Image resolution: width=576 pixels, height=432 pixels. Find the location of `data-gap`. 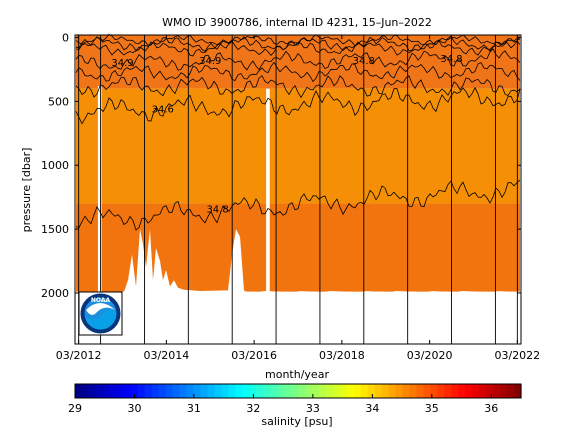

data-gap is located at coordinates (99, 215).